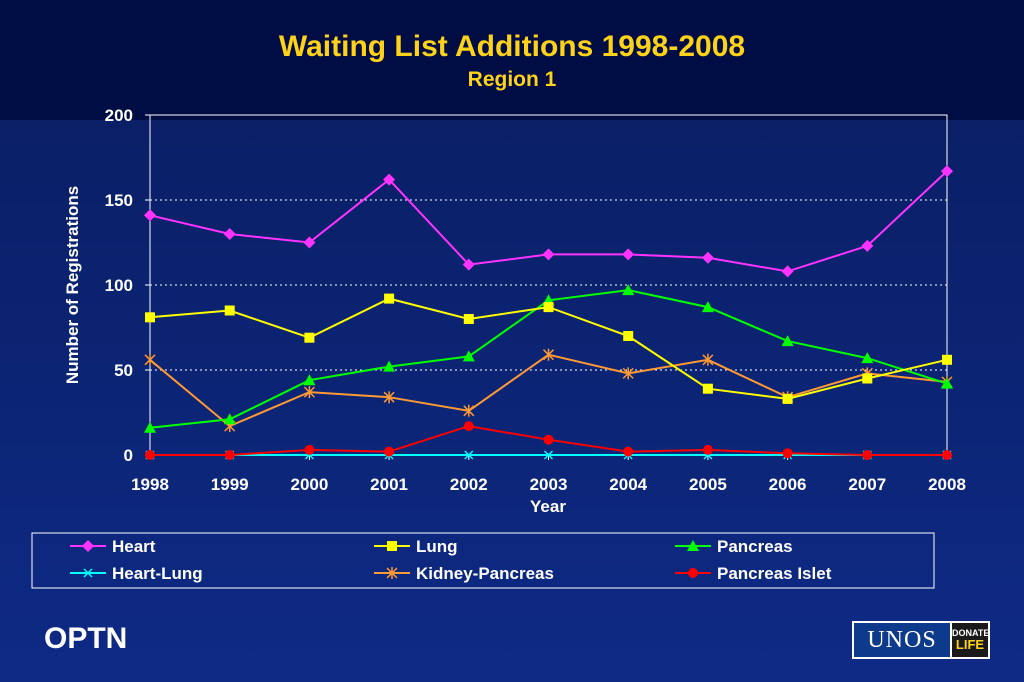 This screenshot has height=682, width=1024. I want to click on x-tick-label: 2007, so click(867, 484).